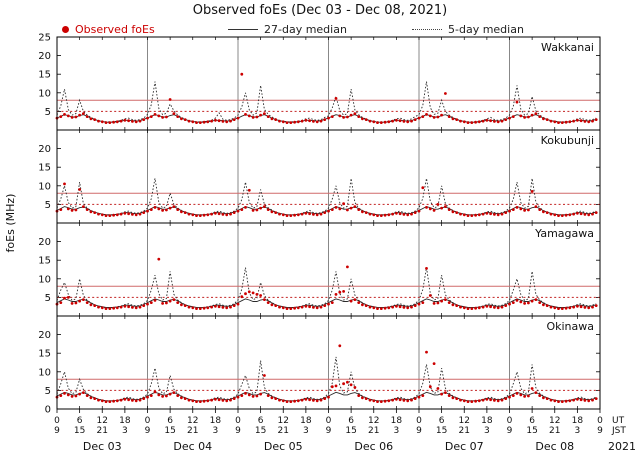 The image size is (640, 457). What do you see at coordinates (328, 446) in the screenshot?
I see `day-labels: Dec 03 Dec 04 Dec 05 Dec 06 Dec 07 Dec 08` at bounding box center [328, 446].